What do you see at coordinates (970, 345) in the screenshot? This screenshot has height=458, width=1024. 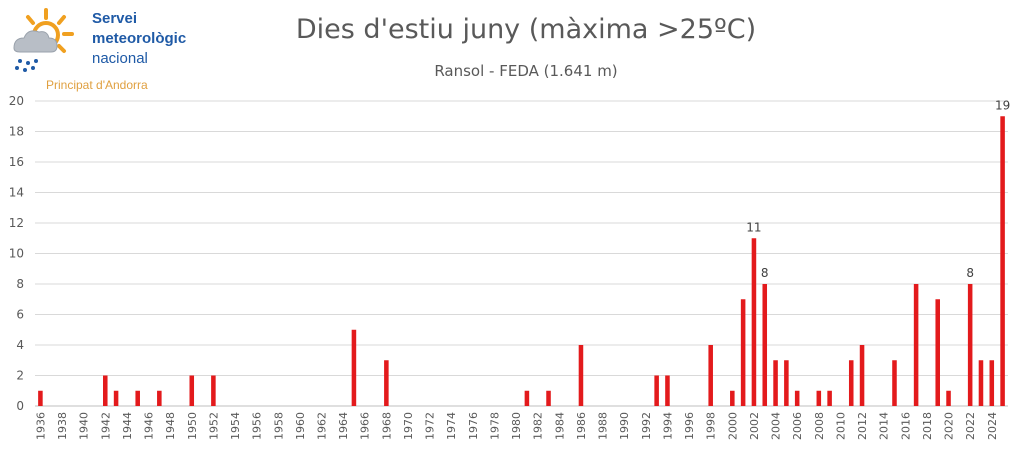 I see `bar-2022` at bounding box center [970, 345].